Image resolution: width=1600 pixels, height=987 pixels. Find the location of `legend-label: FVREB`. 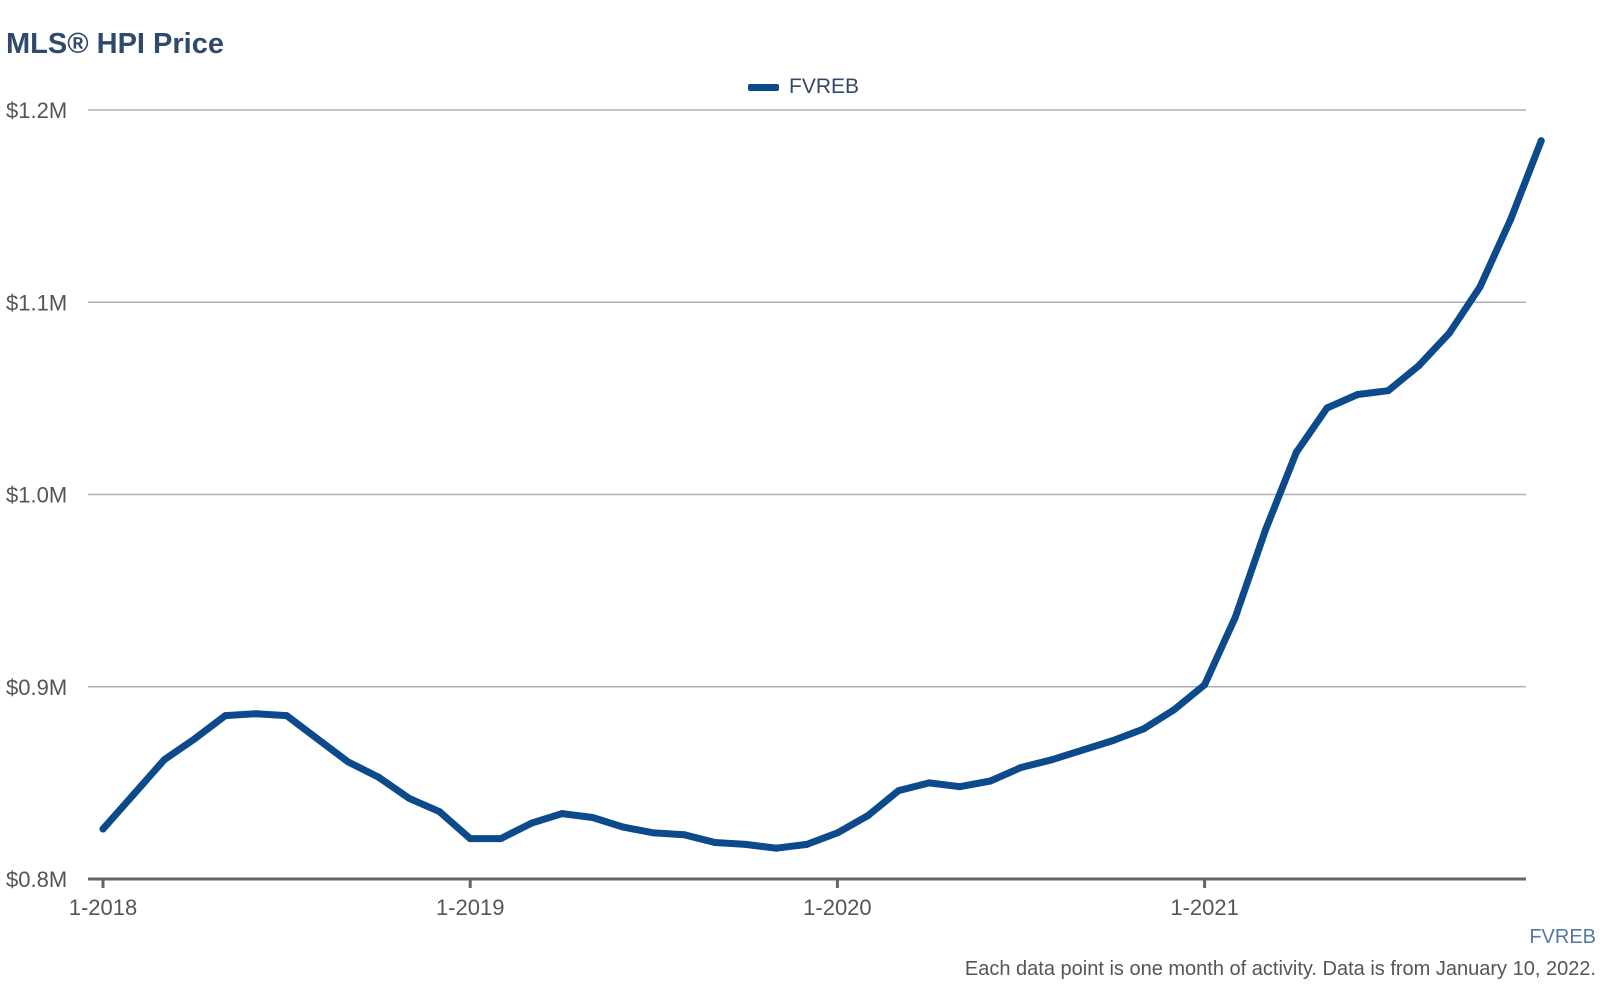

legend-label: FVREB is located at coordinates (824, 86).